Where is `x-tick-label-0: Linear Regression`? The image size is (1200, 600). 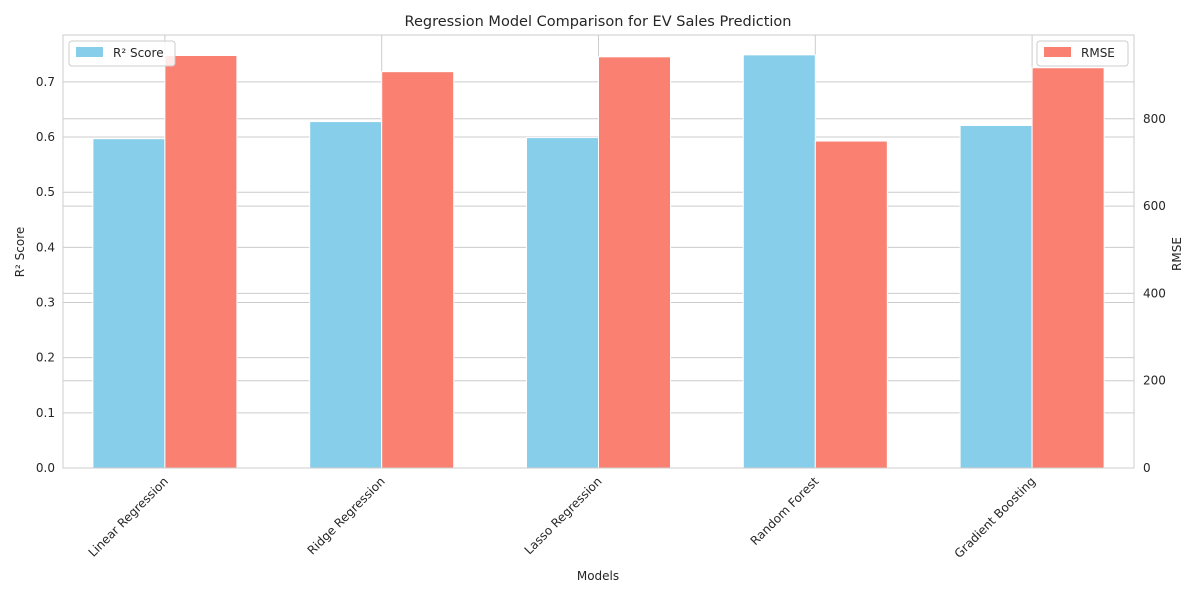 x-tick-label-0: Linear Regression is located at coordinates (128, 516).